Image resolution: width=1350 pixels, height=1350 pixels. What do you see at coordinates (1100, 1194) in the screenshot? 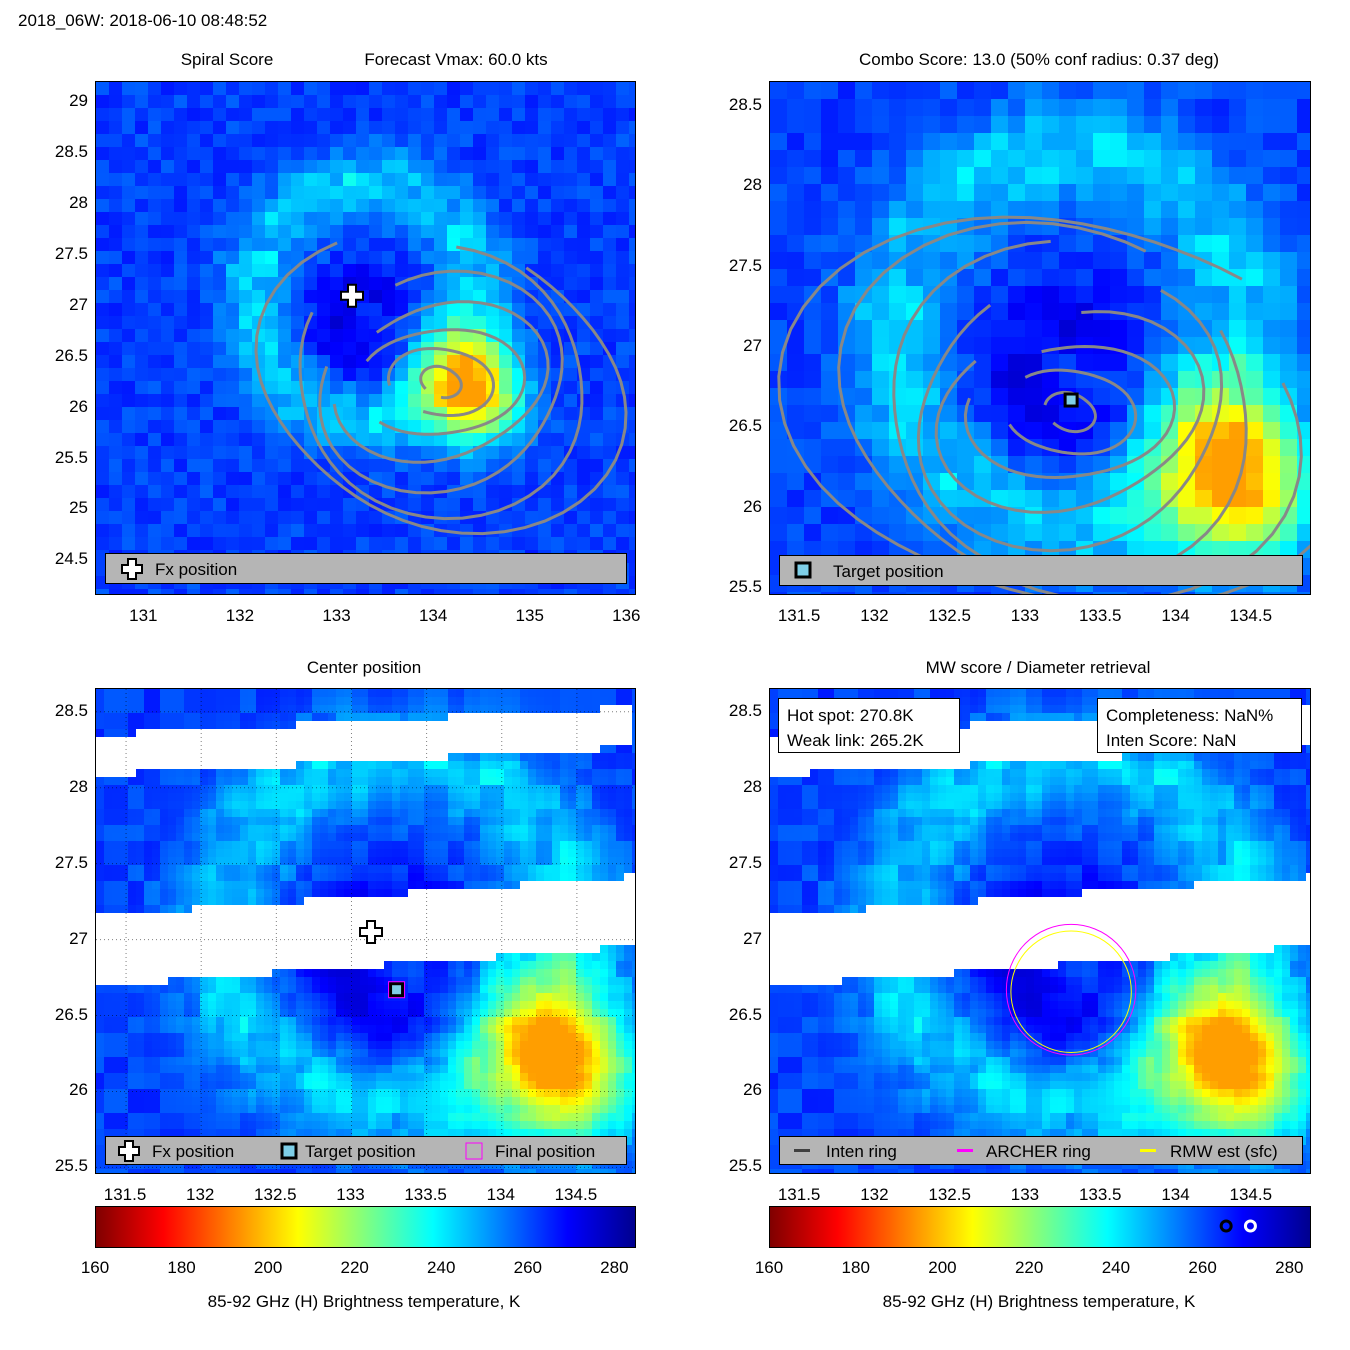
I see `mw-xtick: 133.5` at bounding box center [1100, 1194].